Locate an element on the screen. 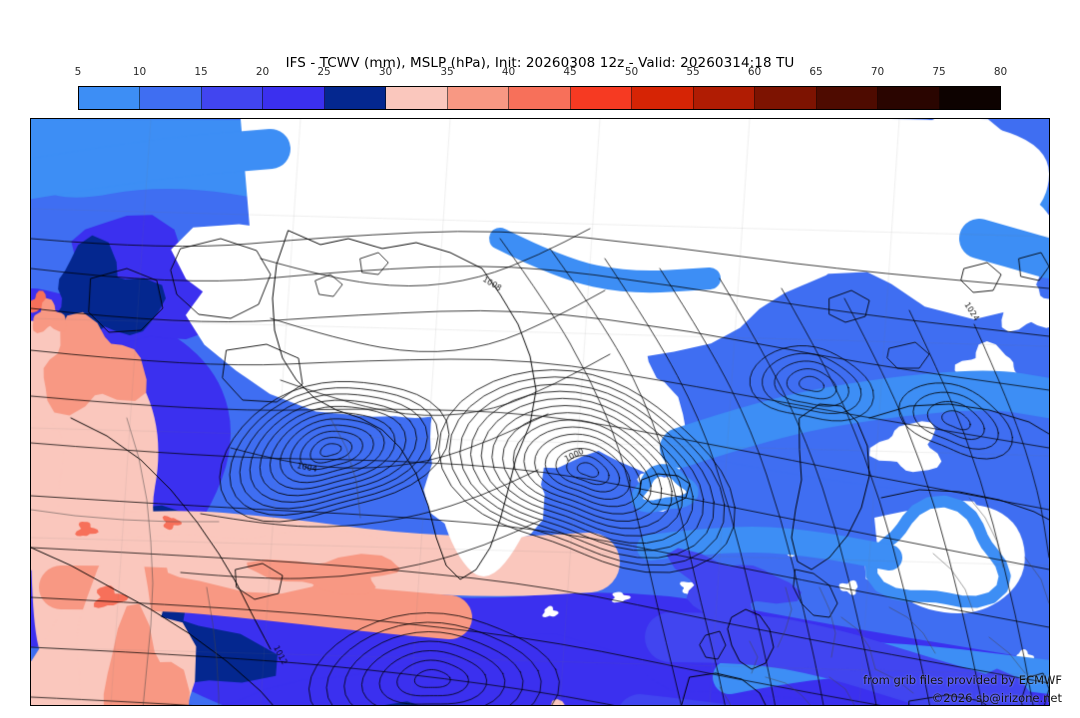 Image resolution: width=1080 pixels, height=718 pixels. colorbar-tick: 75 is located at coordinates (939, 72).